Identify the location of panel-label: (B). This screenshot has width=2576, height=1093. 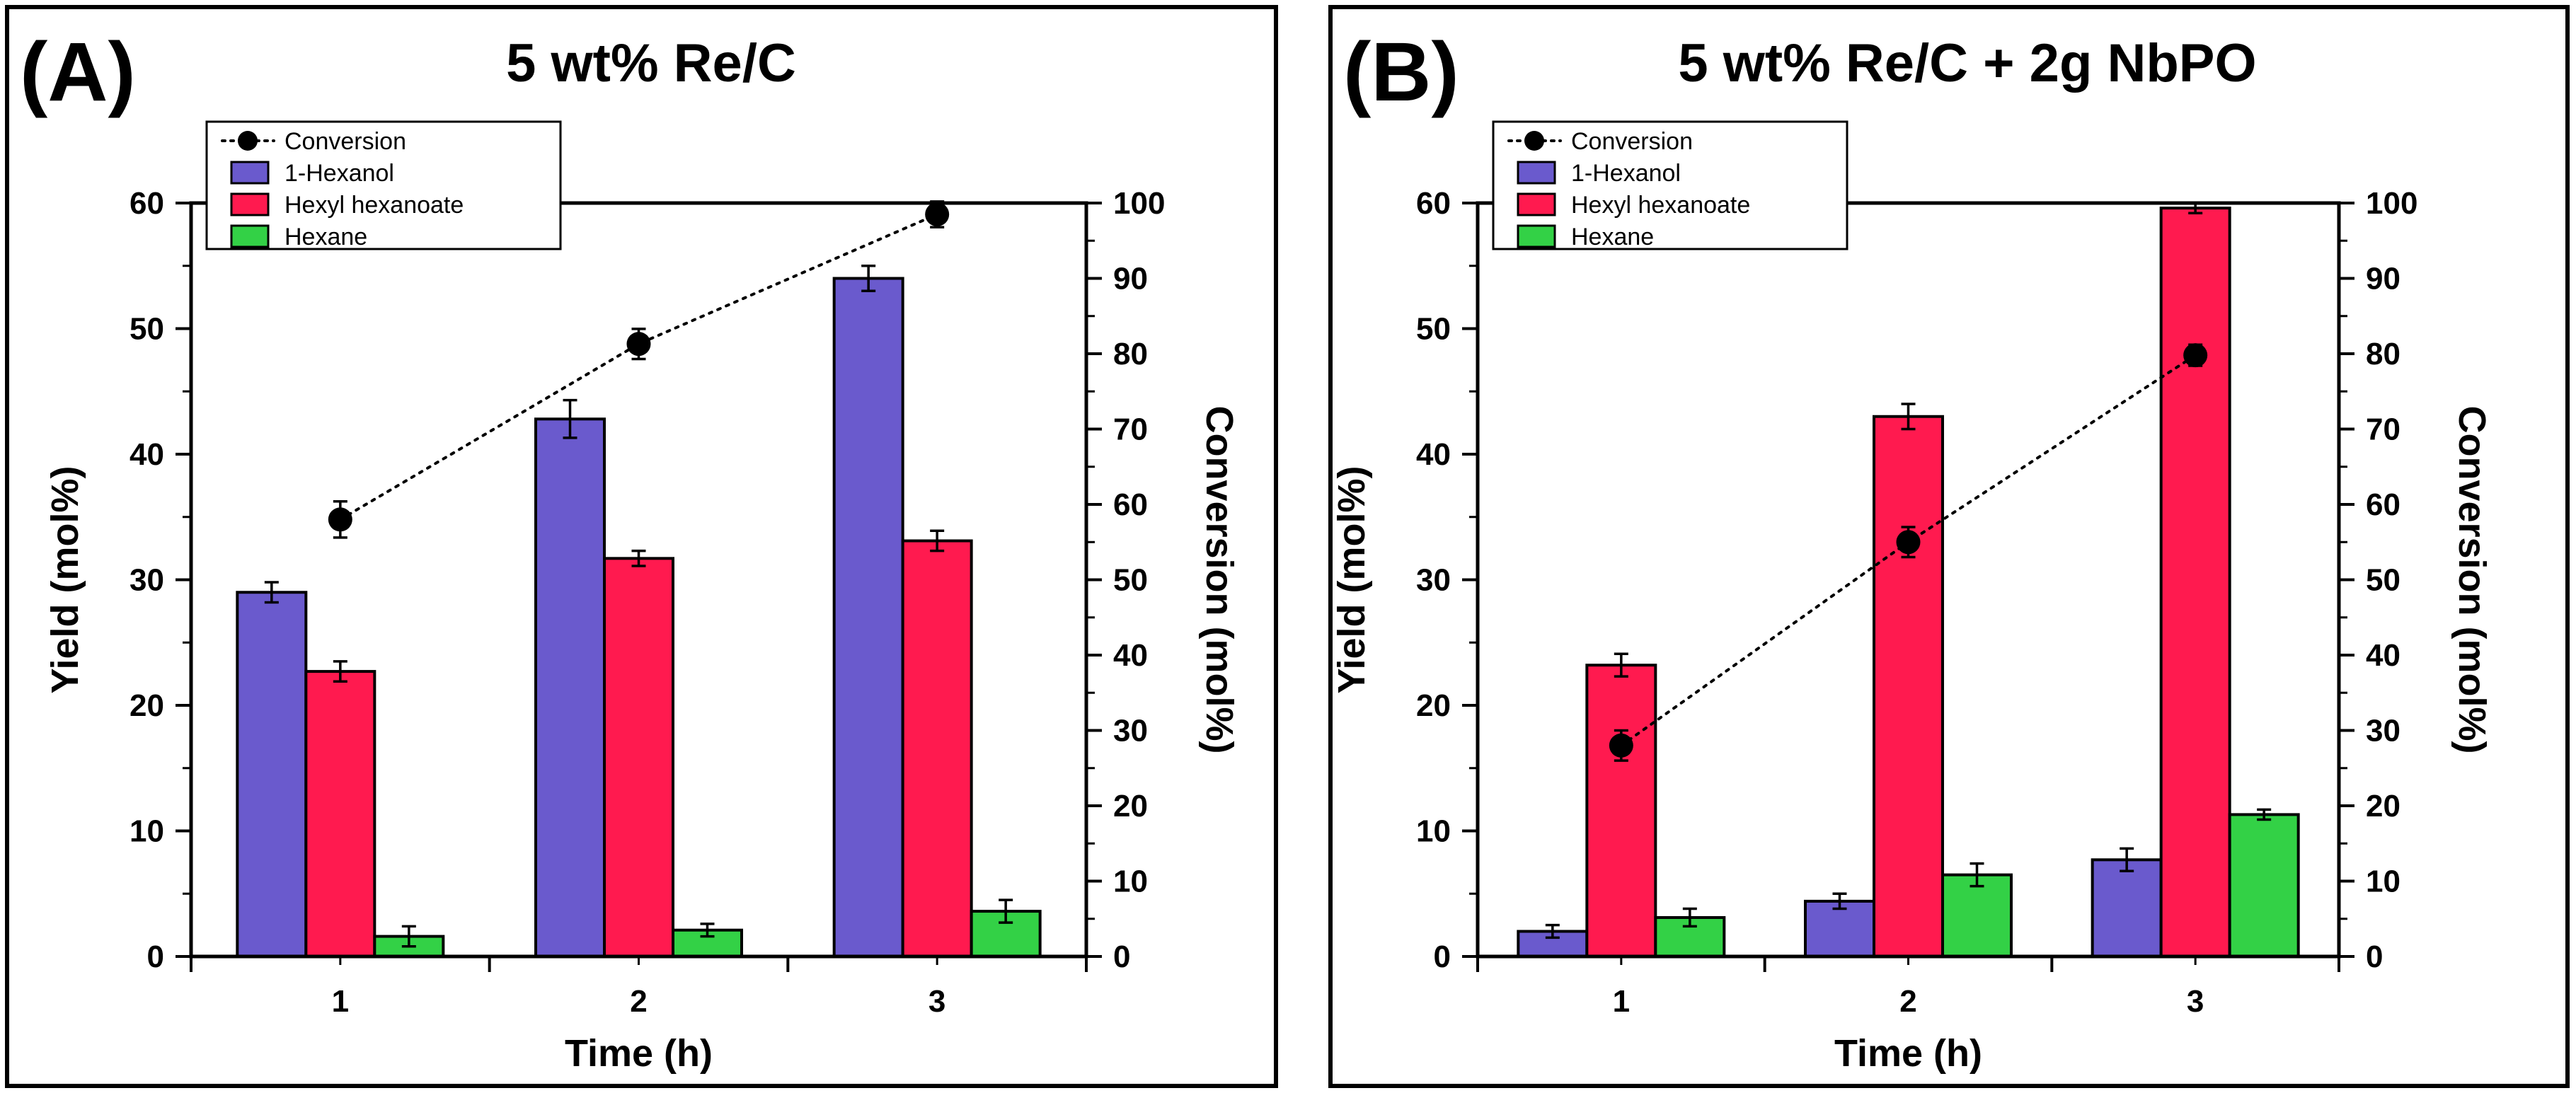
(1401, 72).